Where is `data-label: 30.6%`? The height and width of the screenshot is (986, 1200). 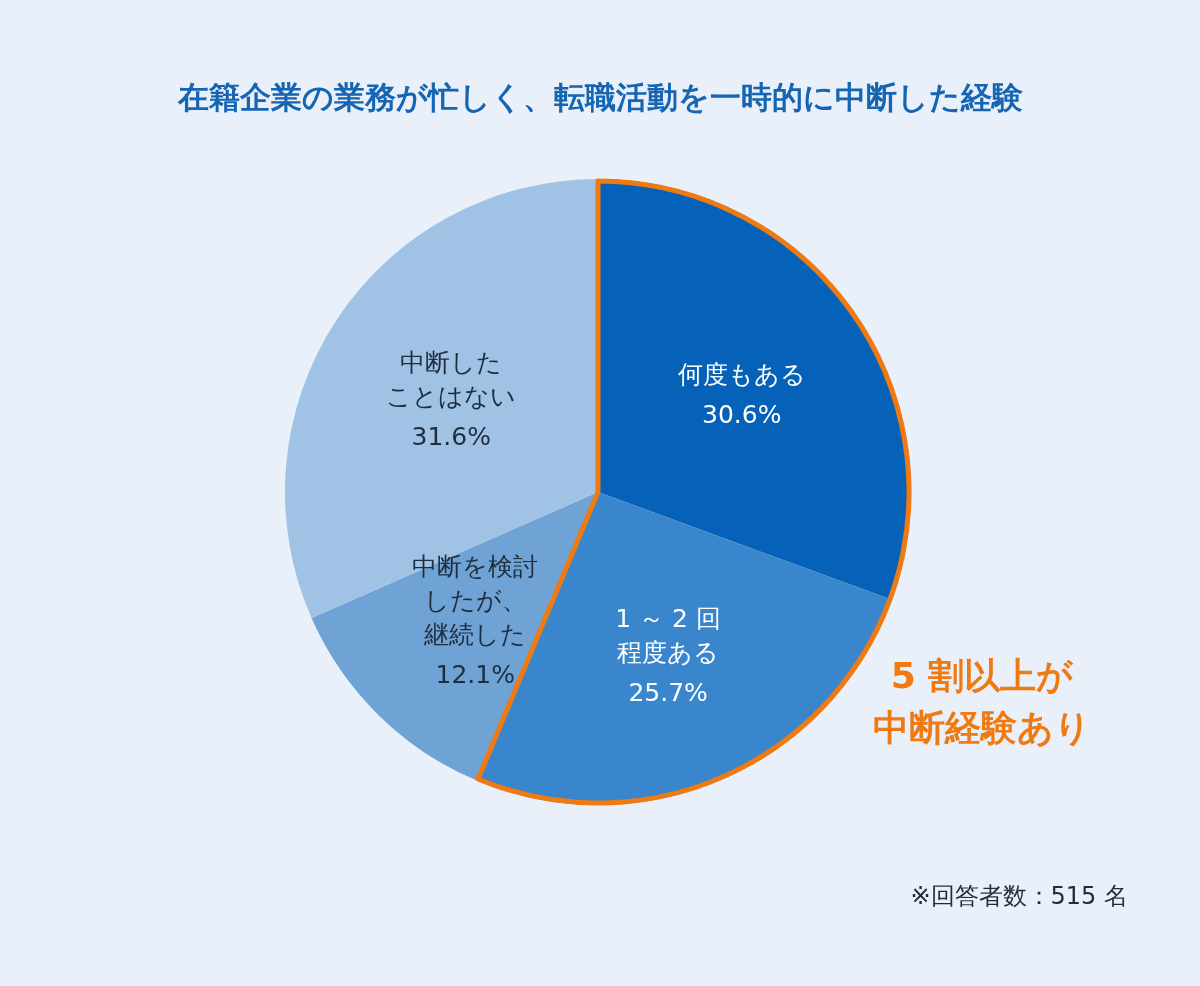 data-label: 30.6% is located at coordinates (742, 415).